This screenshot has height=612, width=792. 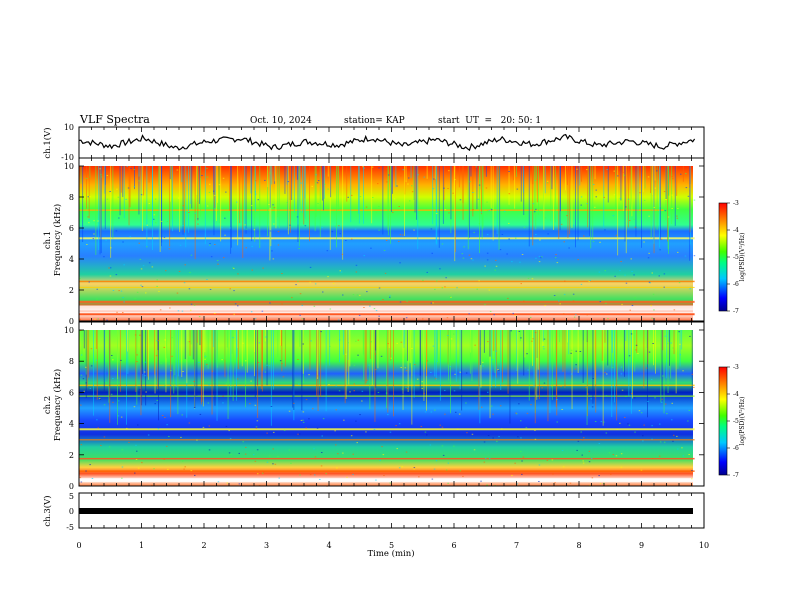 What do you see at coordinates (266, 545) in the screenshot?
I see `time-tick-label: 3` at bounding box center [266, 545].